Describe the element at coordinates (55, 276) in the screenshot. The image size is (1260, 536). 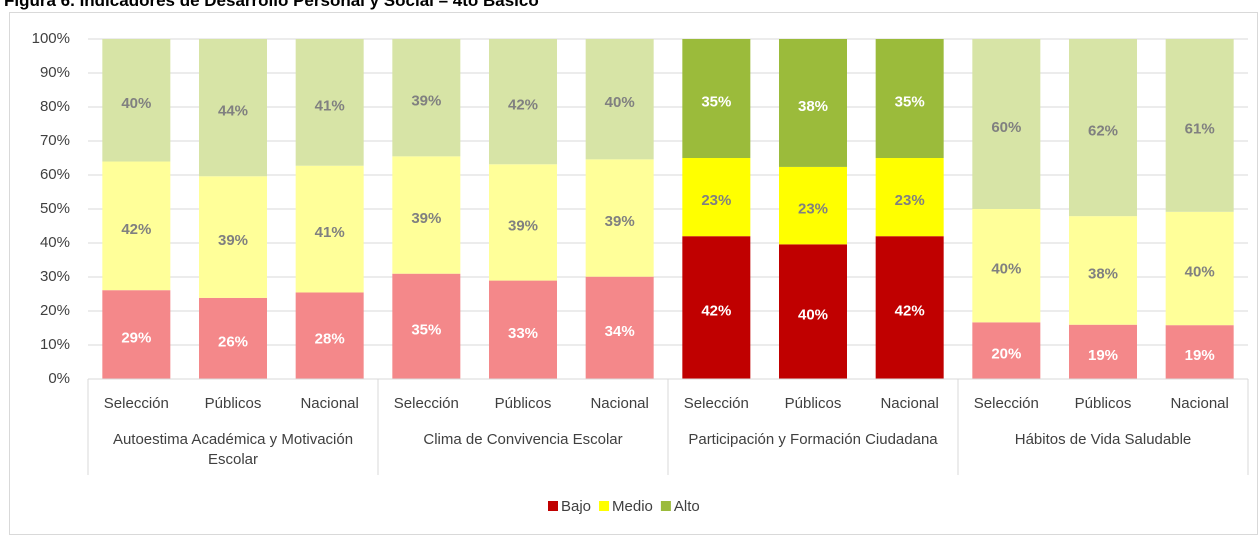
I see `y-tick-label: 30%` at that location.